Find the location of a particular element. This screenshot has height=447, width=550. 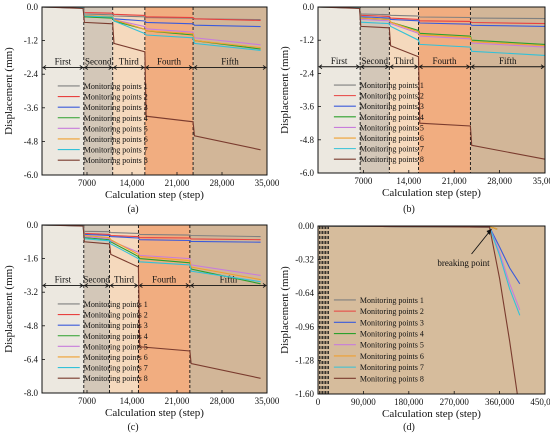

annotation-label: breaking point is located at coordinates (463, 263).